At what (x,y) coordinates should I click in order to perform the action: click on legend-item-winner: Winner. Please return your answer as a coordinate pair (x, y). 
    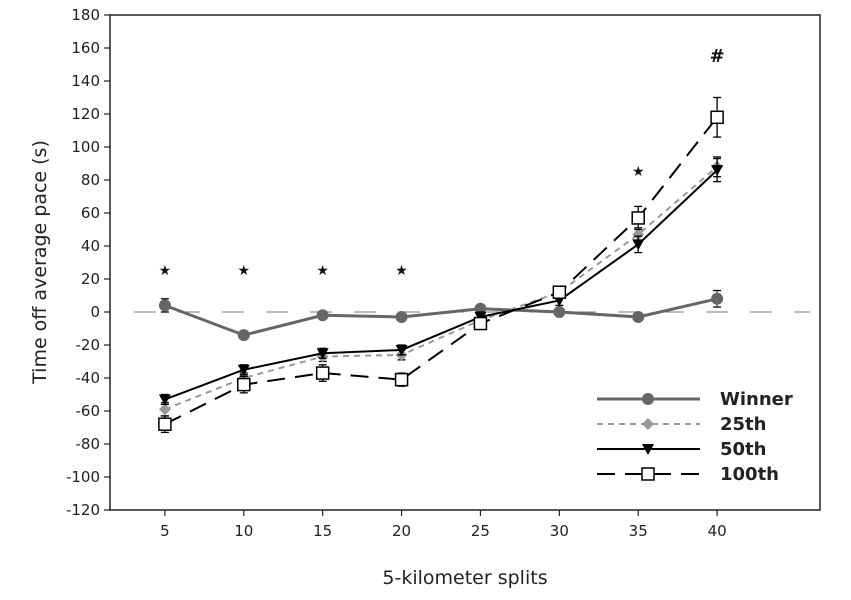
    Looking at the image, I should click on (695, 399).